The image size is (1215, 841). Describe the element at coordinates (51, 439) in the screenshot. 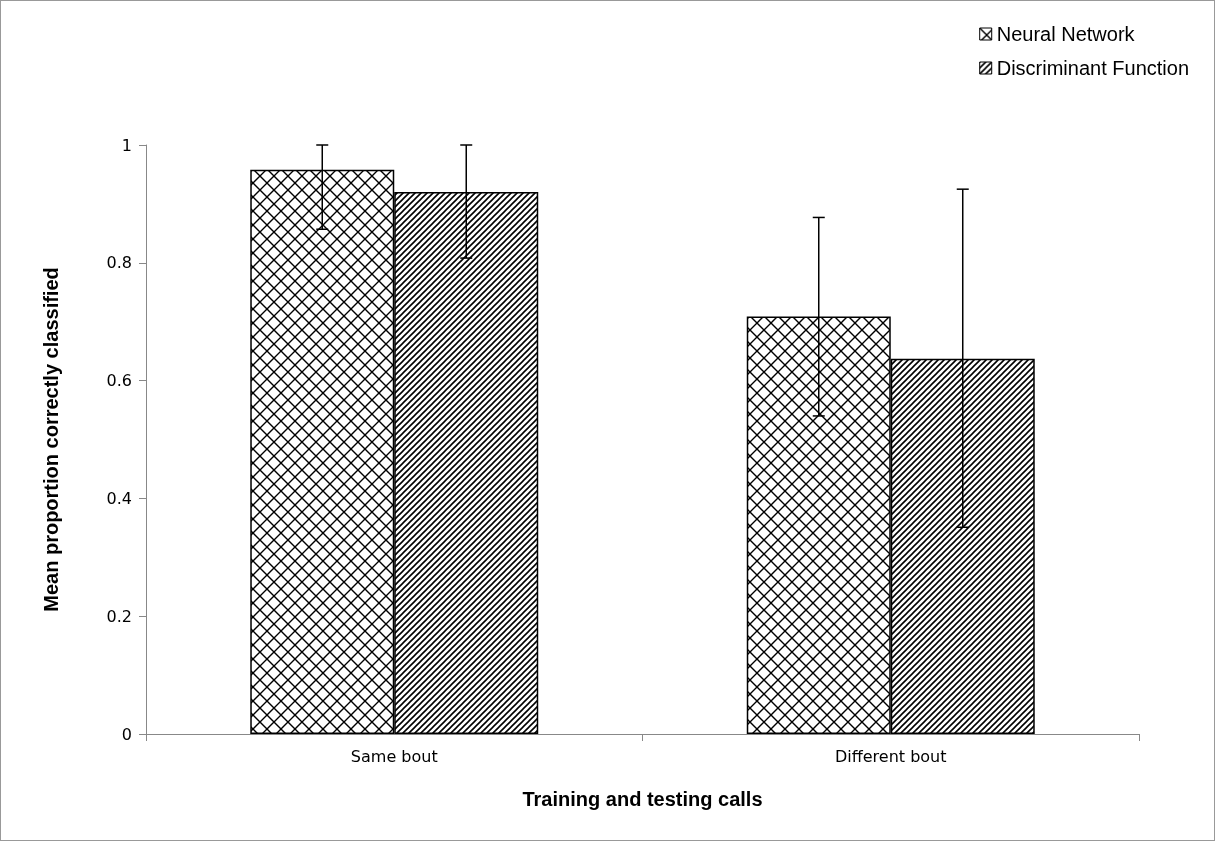

I see `y-axis-title: Mean proportion correctly classified` at that location.